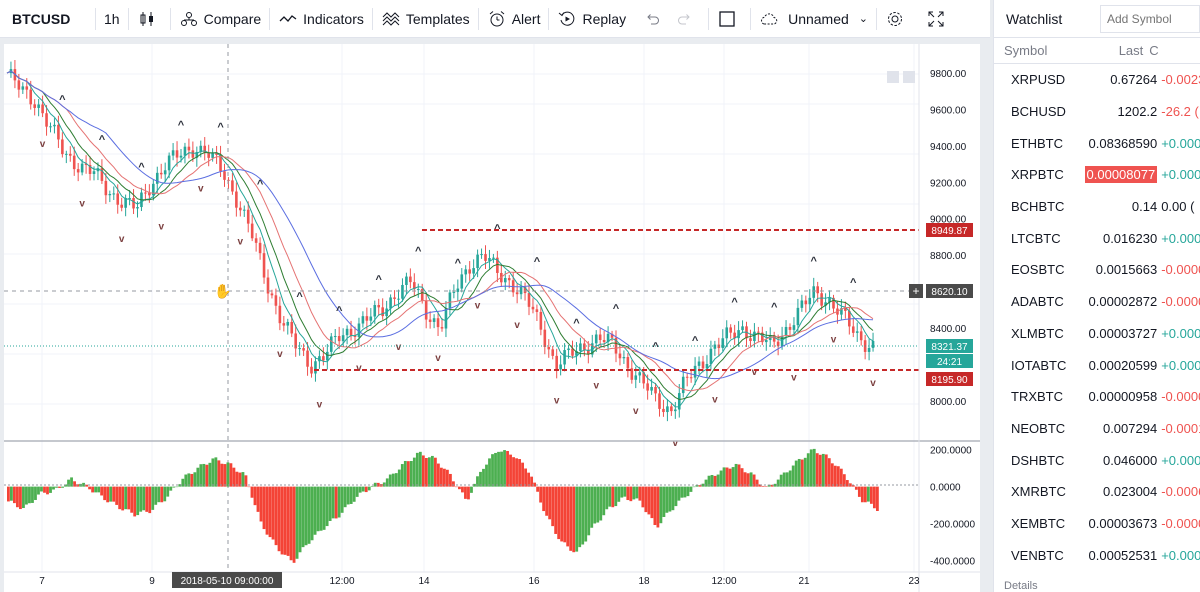 This screenshot has height=592, width=1200. I want to click on interval-button: 1h, so click(112, 19).